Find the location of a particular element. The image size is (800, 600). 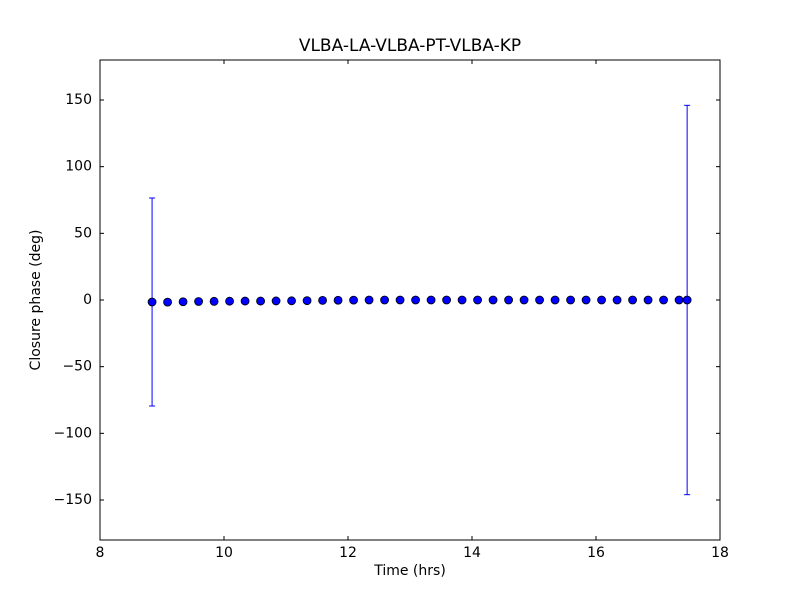

x-tick-label: 16 is located at coordinates (596, 553).